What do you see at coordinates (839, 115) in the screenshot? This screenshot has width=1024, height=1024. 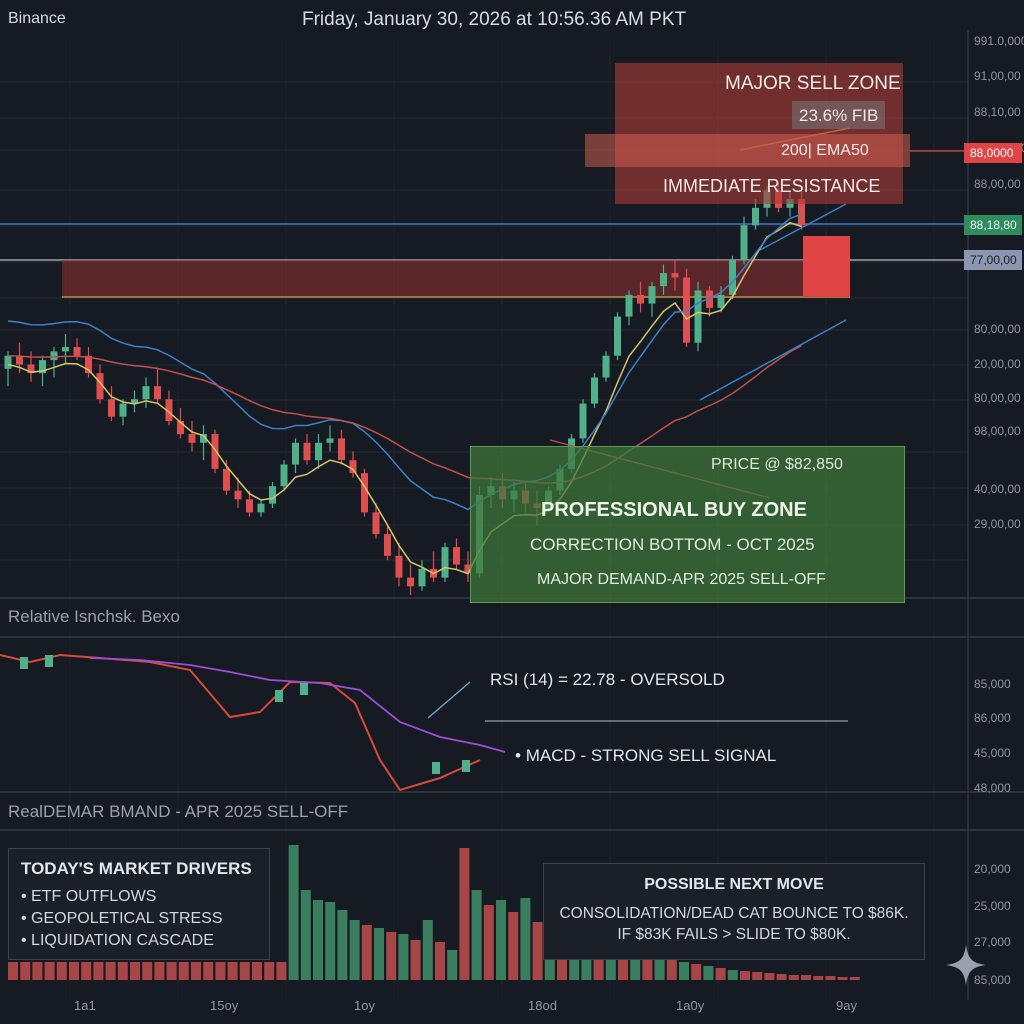 I see `fib-label: 23.6% FIB` at bounding box center [839, 115].